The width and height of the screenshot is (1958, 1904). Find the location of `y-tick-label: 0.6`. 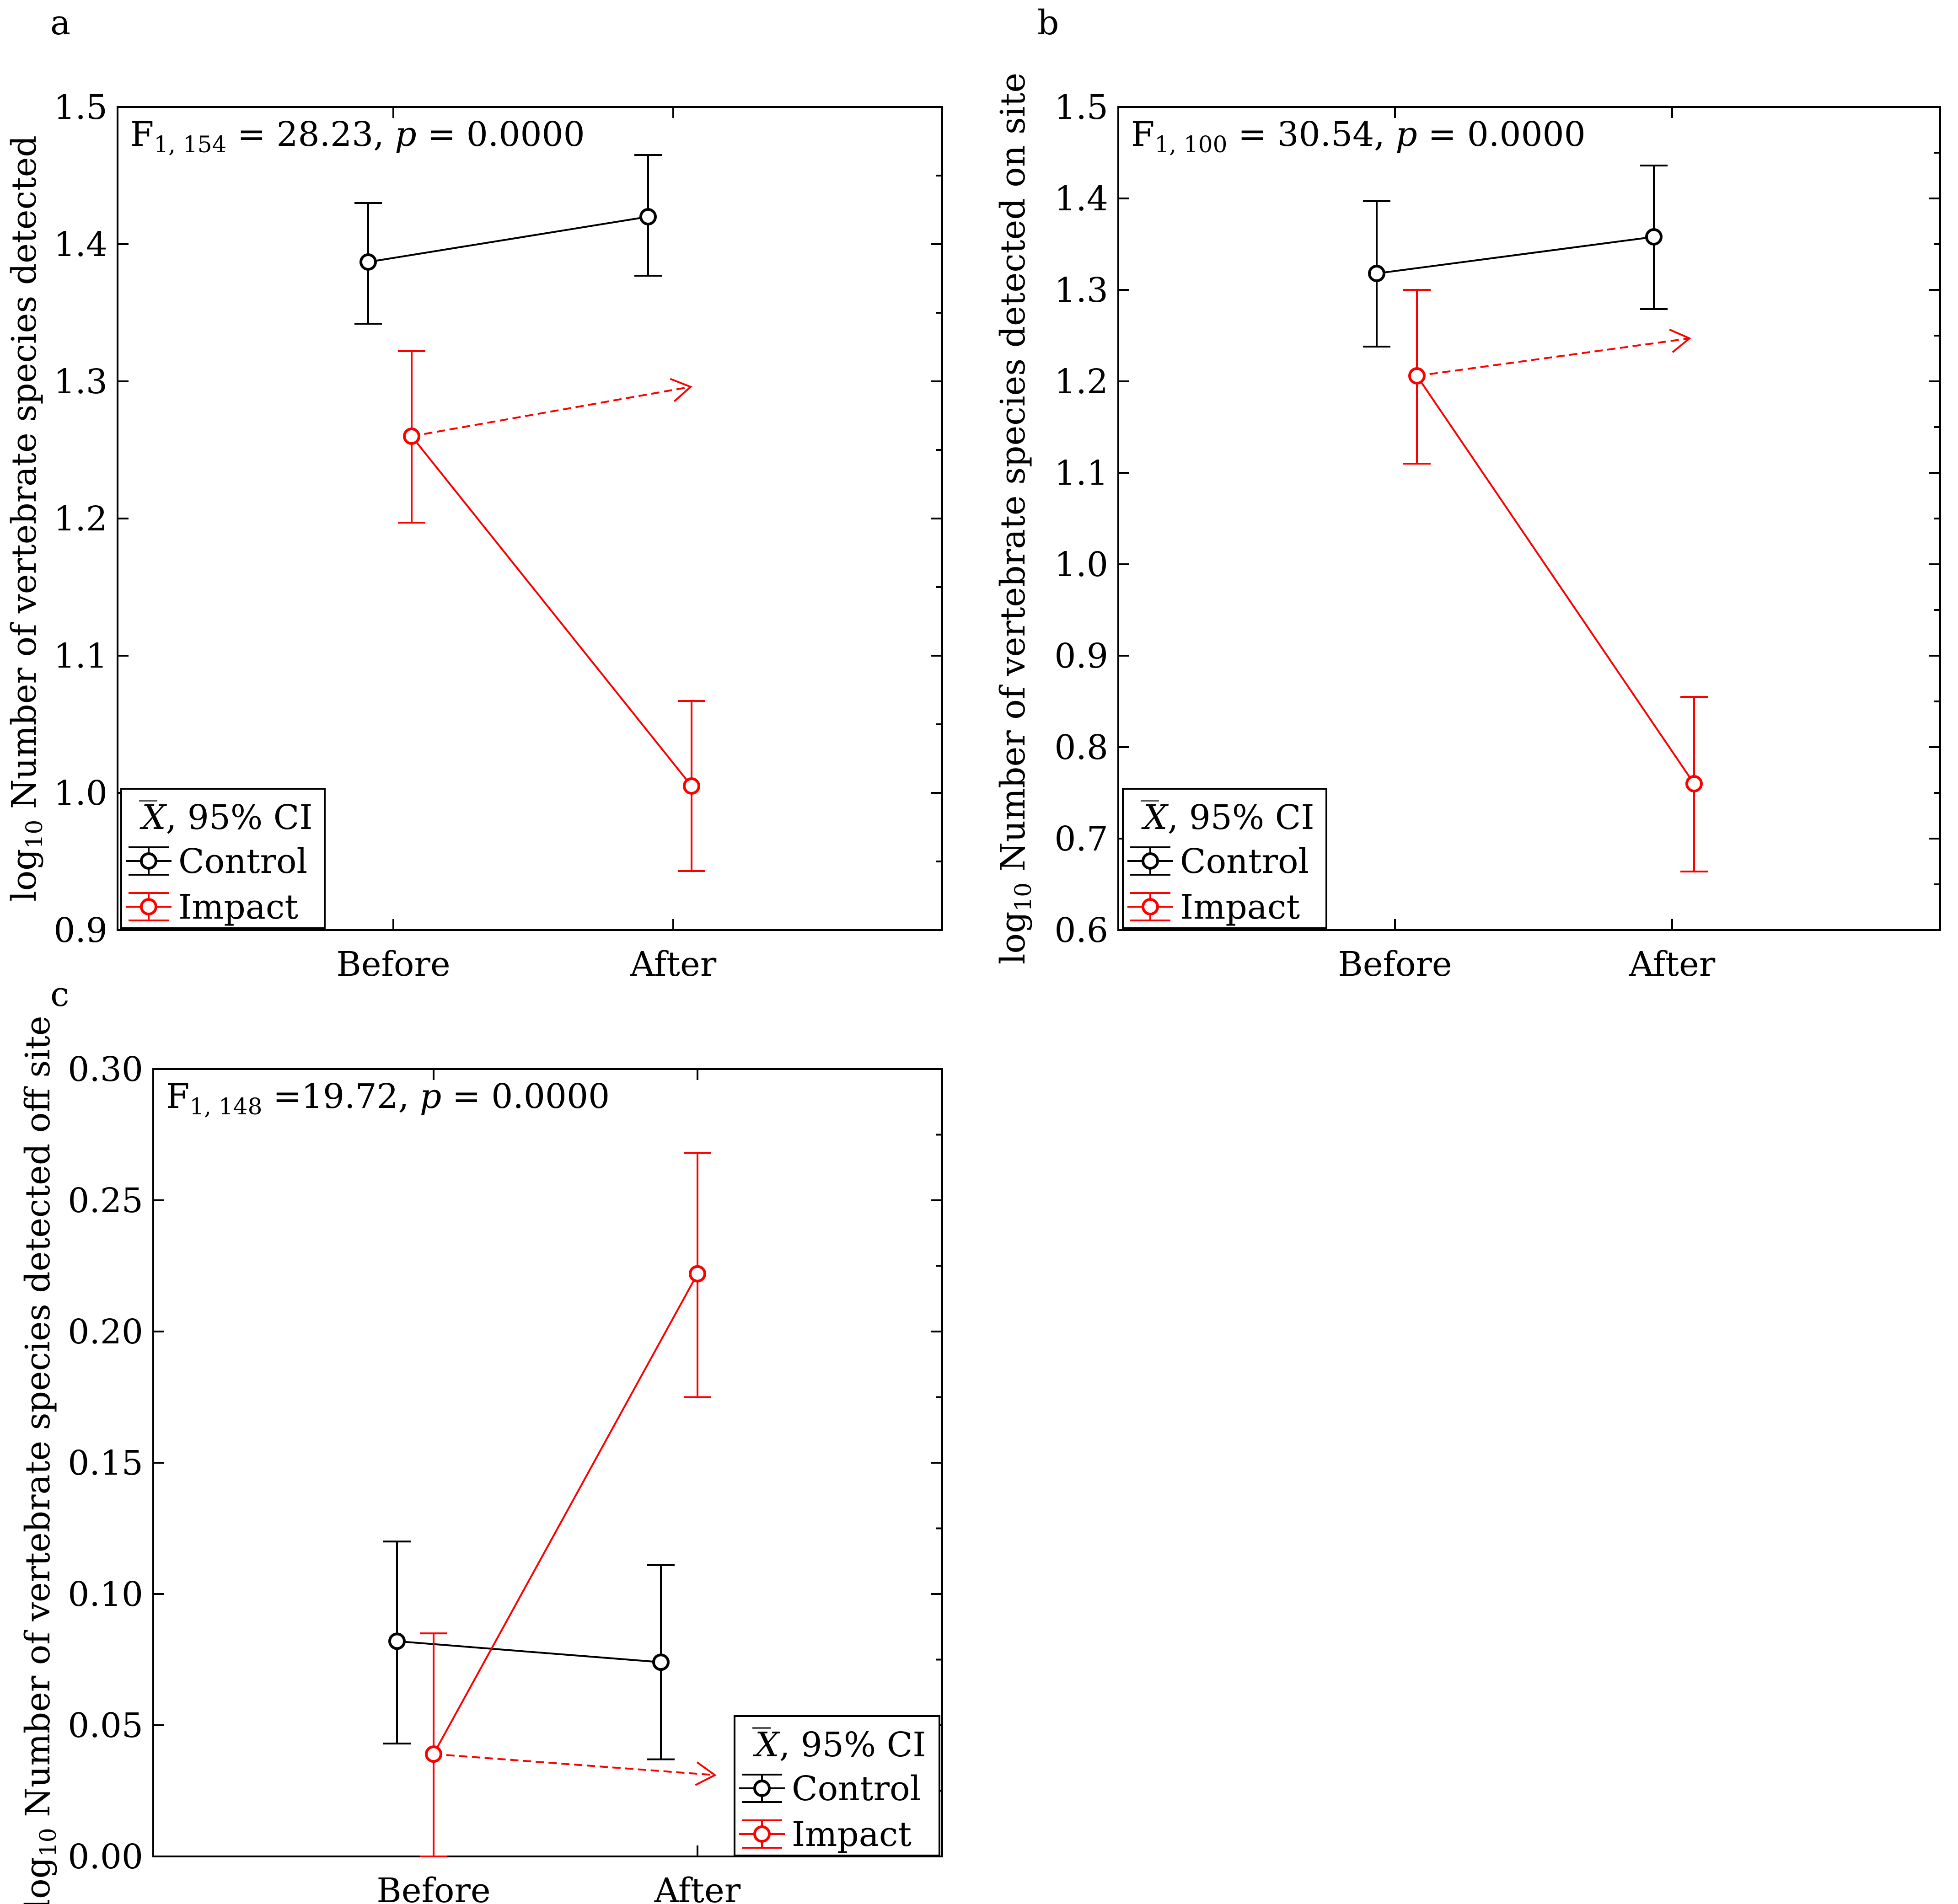

y-tick-label: 0.6 is located at coordinates (1081, 930).